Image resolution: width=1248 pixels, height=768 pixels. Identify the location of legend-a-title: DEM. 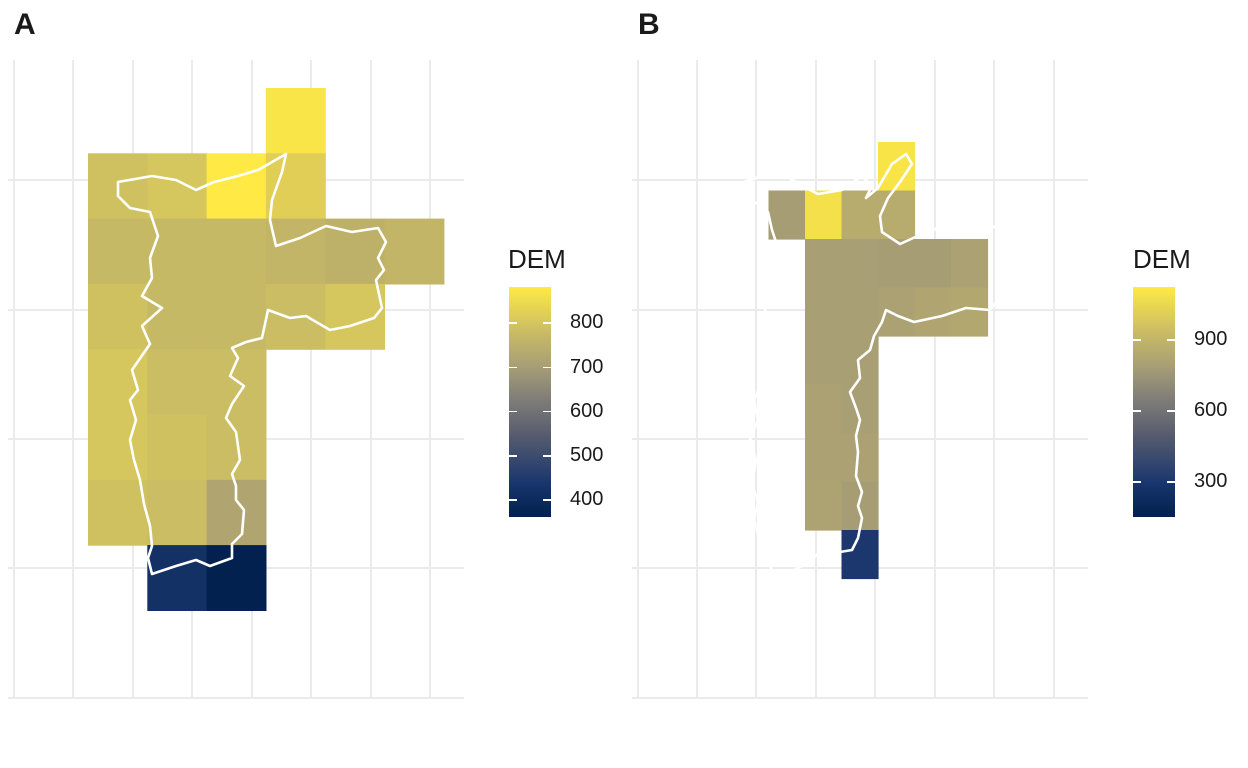
(537, 259).